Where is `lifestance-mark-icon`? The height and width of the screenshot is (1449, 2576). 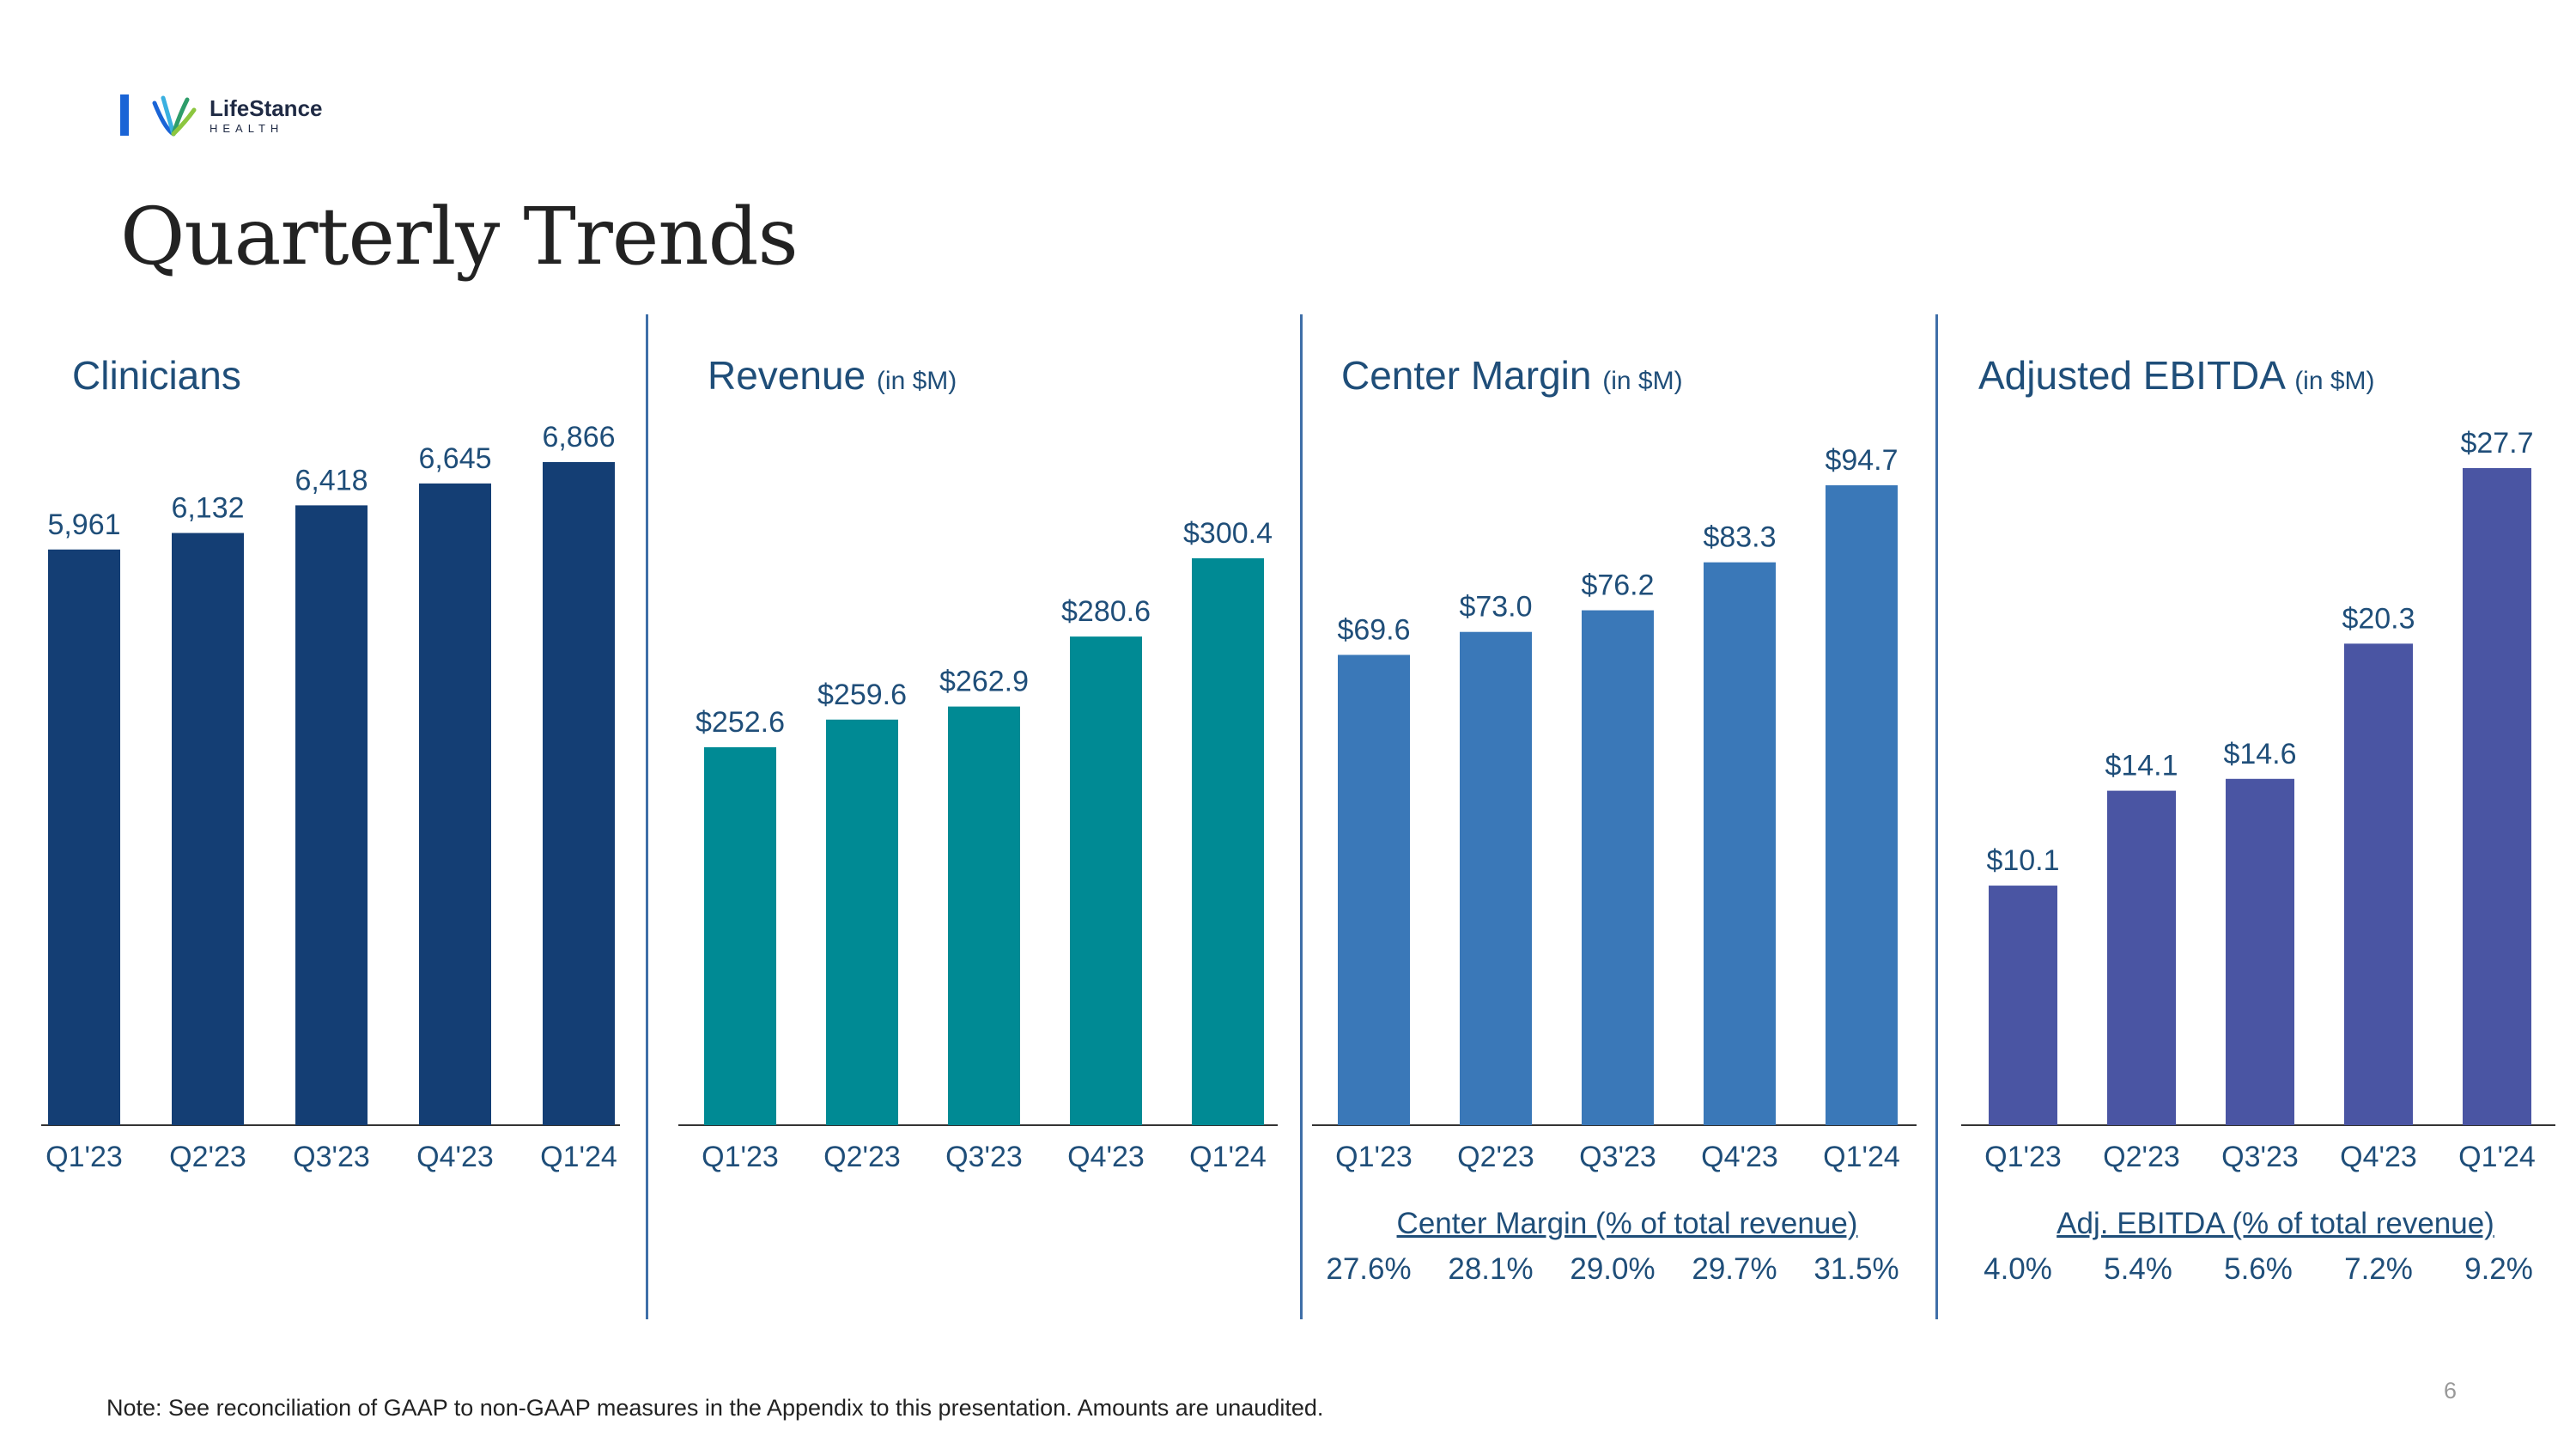
lifestance-mark-icon is located at coordinates (175, 116).